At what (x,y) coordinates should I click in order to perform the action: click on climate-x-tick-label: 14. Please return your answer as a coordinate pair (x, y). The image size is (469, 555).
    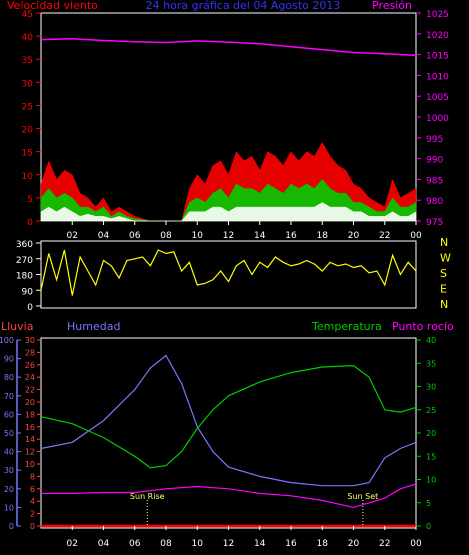
    Looking at the image, I should click on (260, 544).